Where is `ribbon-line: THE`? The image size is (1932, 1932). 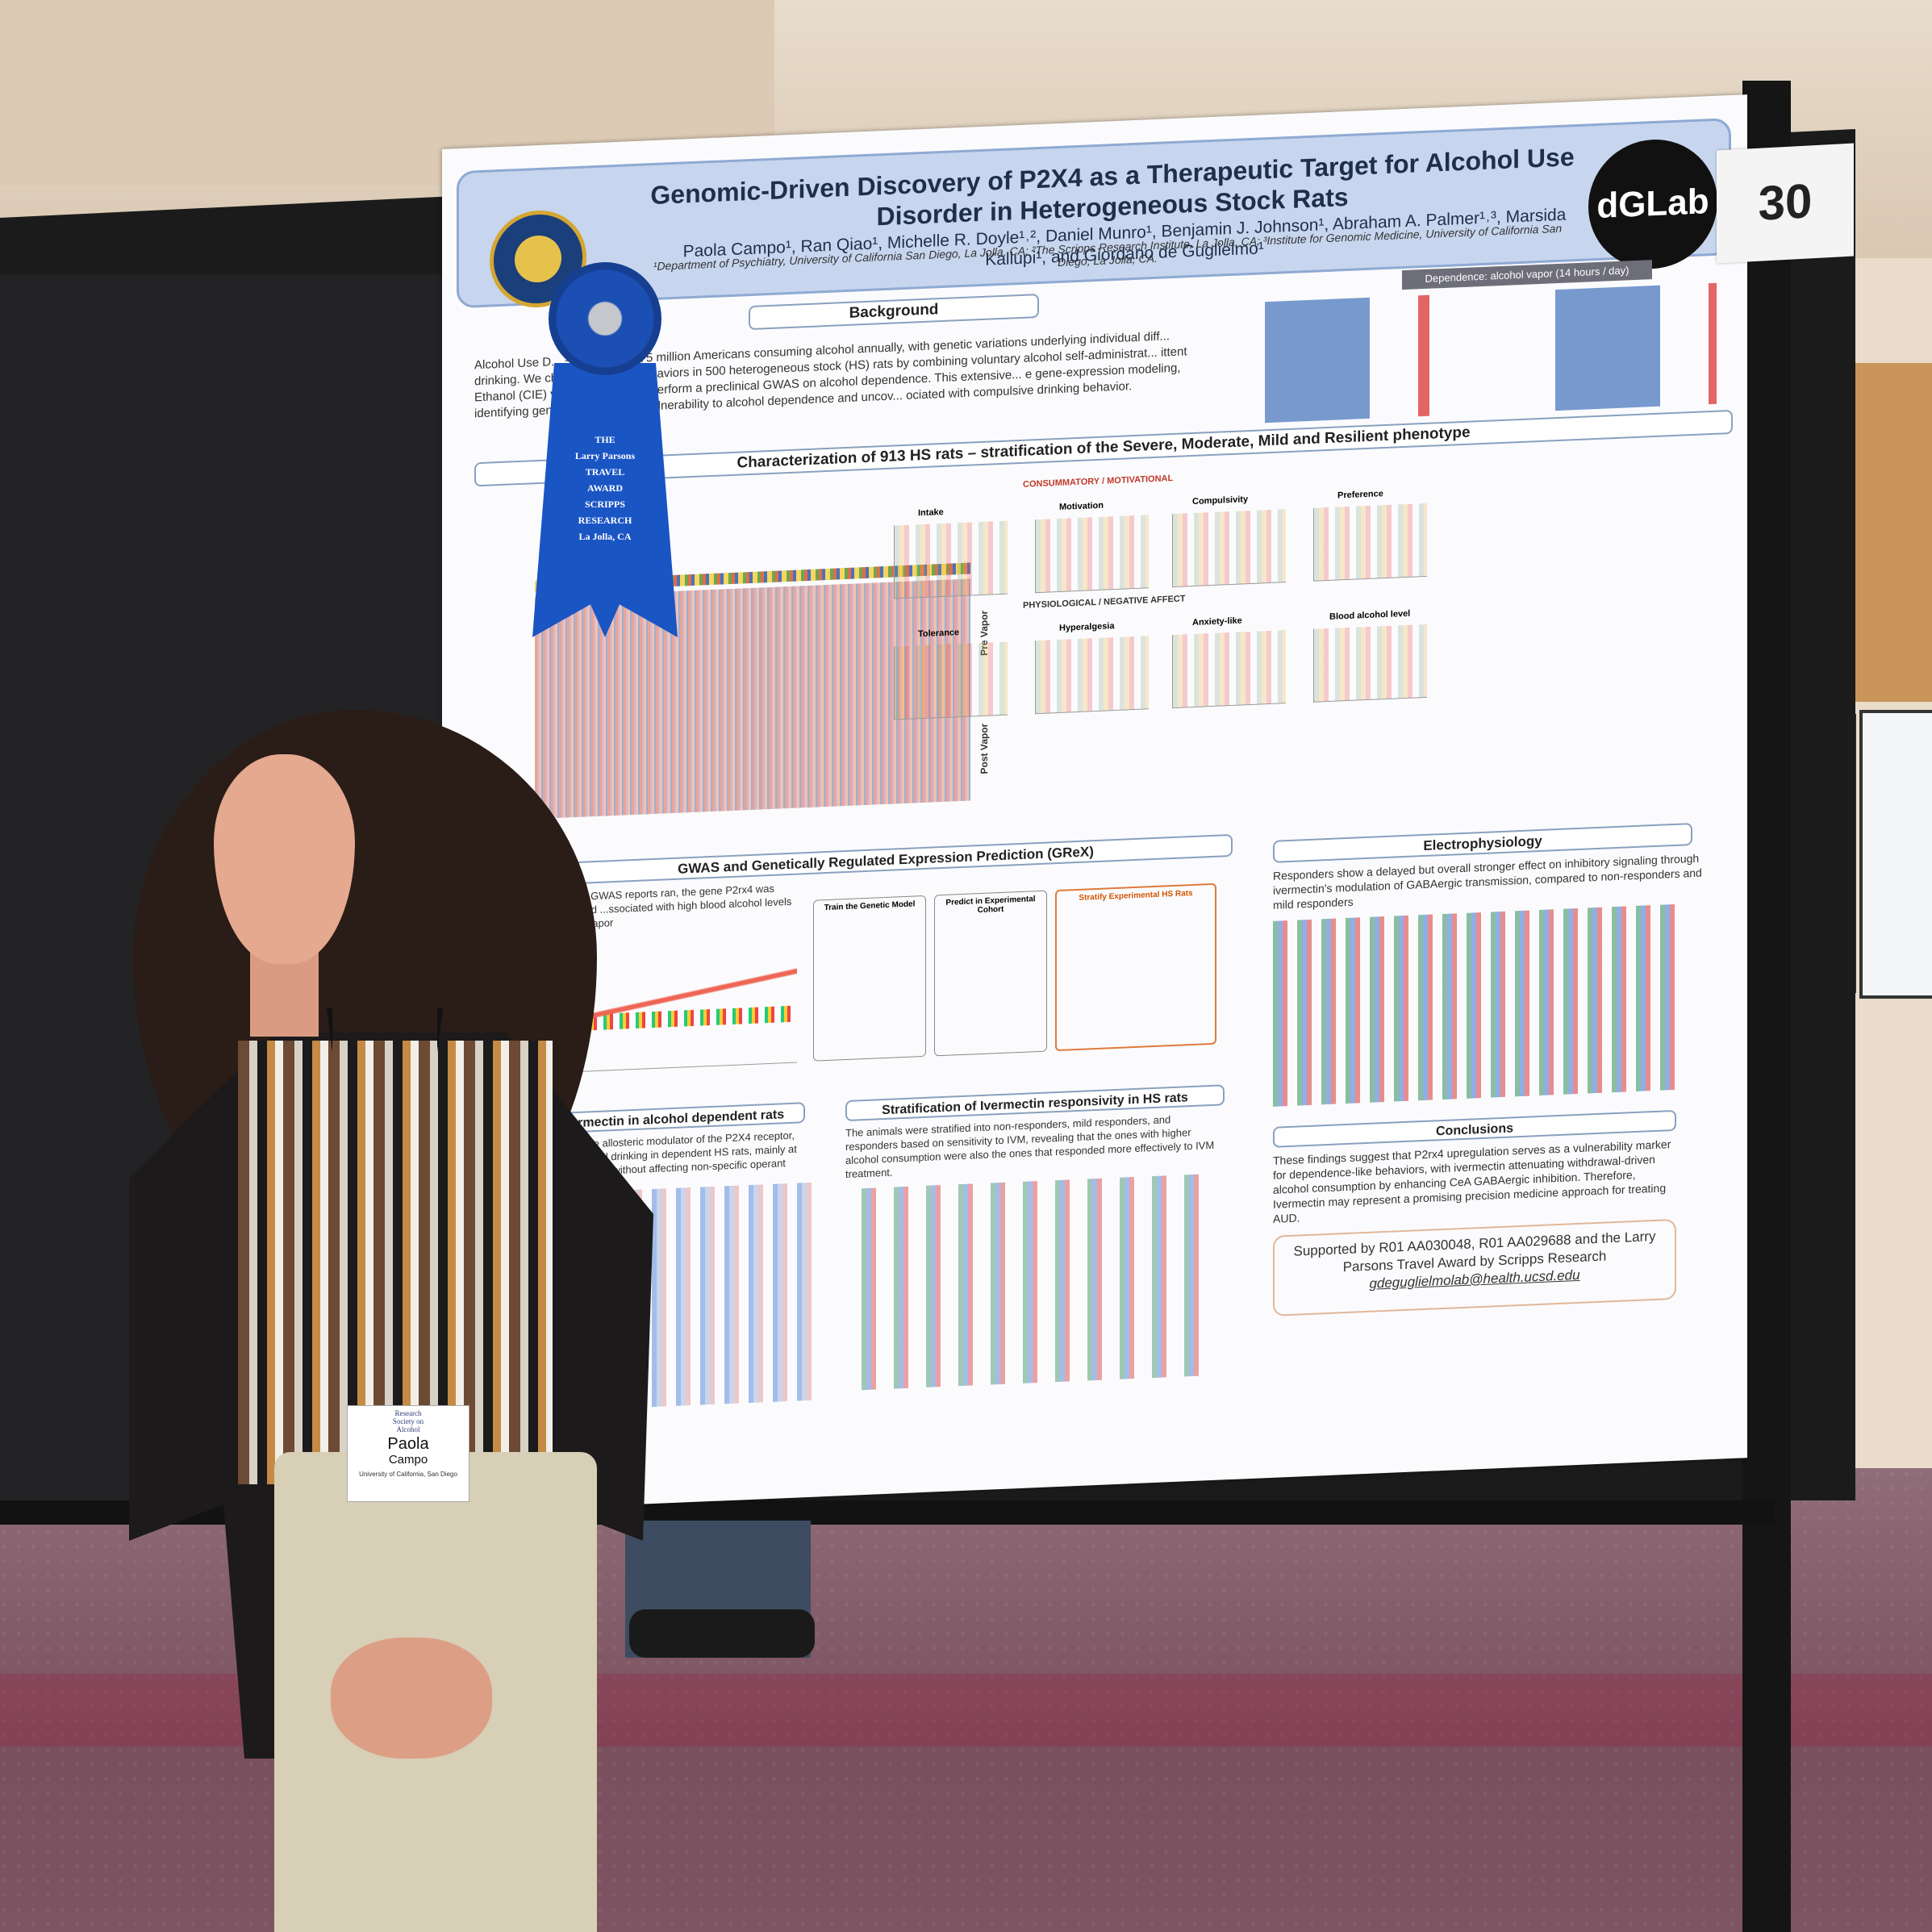
ribbon-line: THE is located at coordinates (605, 439).